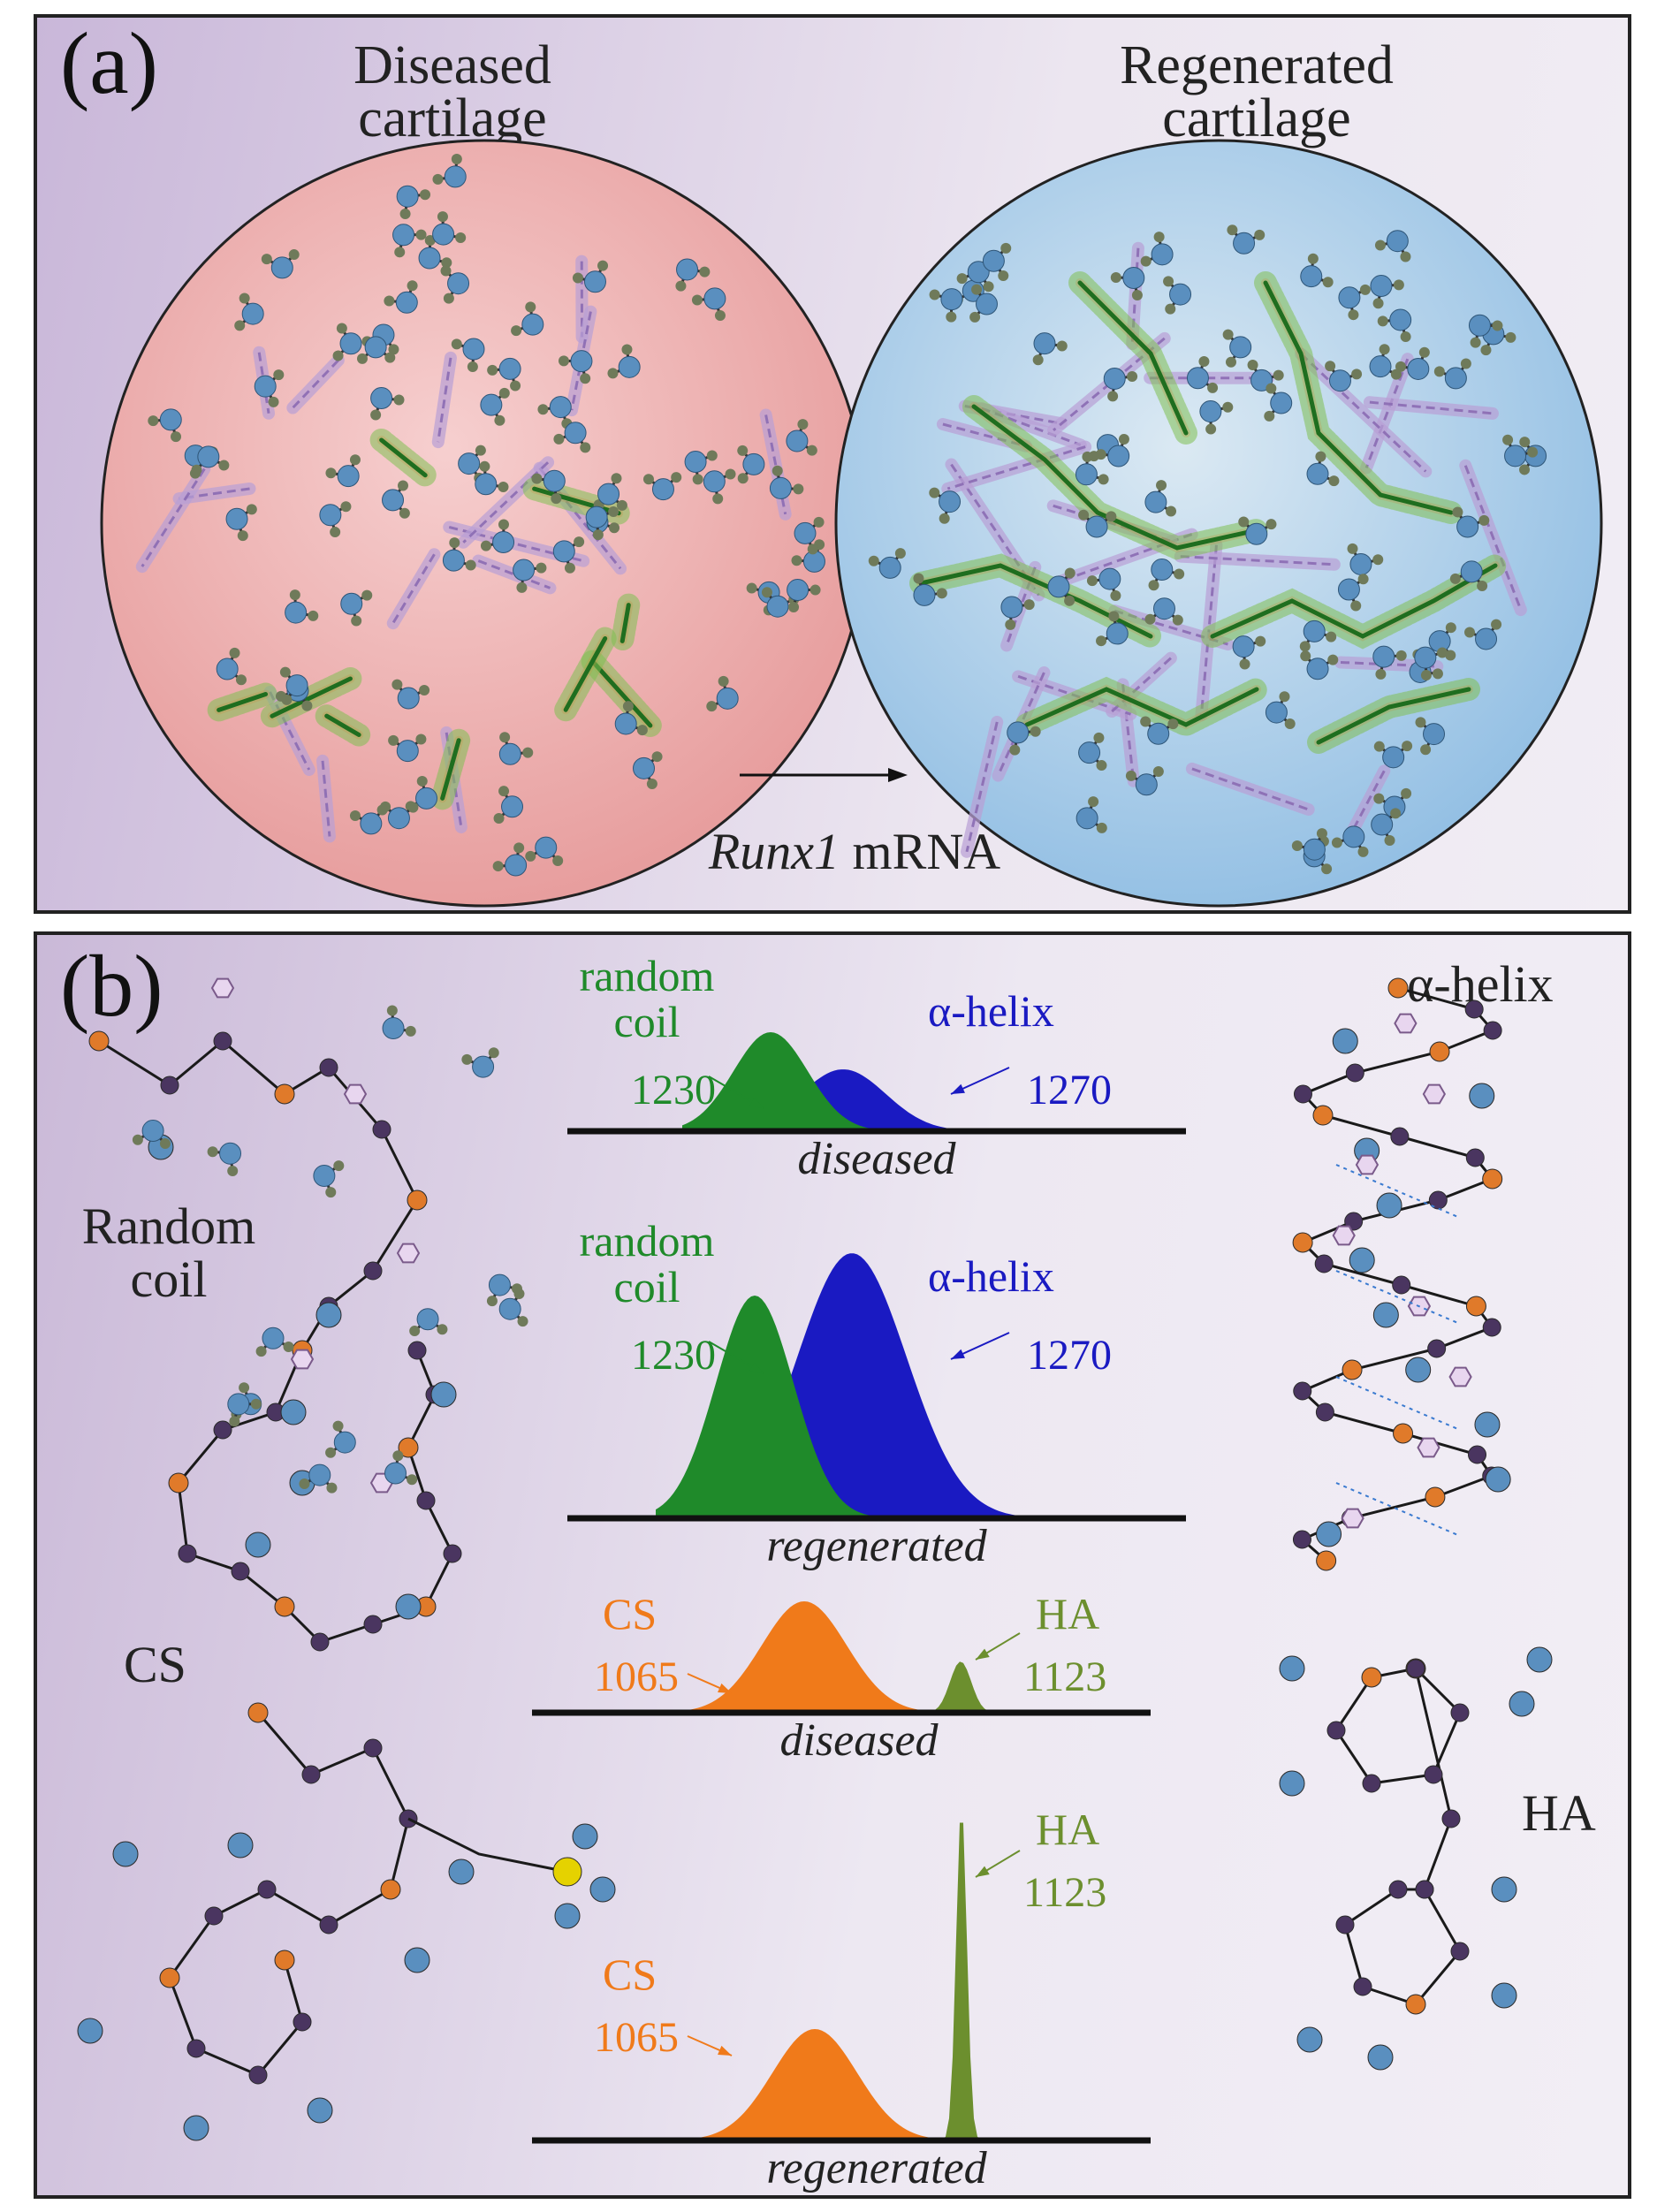  Describe the element at coordinates (647, 976) in the screenshot. I see `spectrum1-left-name-line1: random` at that location.